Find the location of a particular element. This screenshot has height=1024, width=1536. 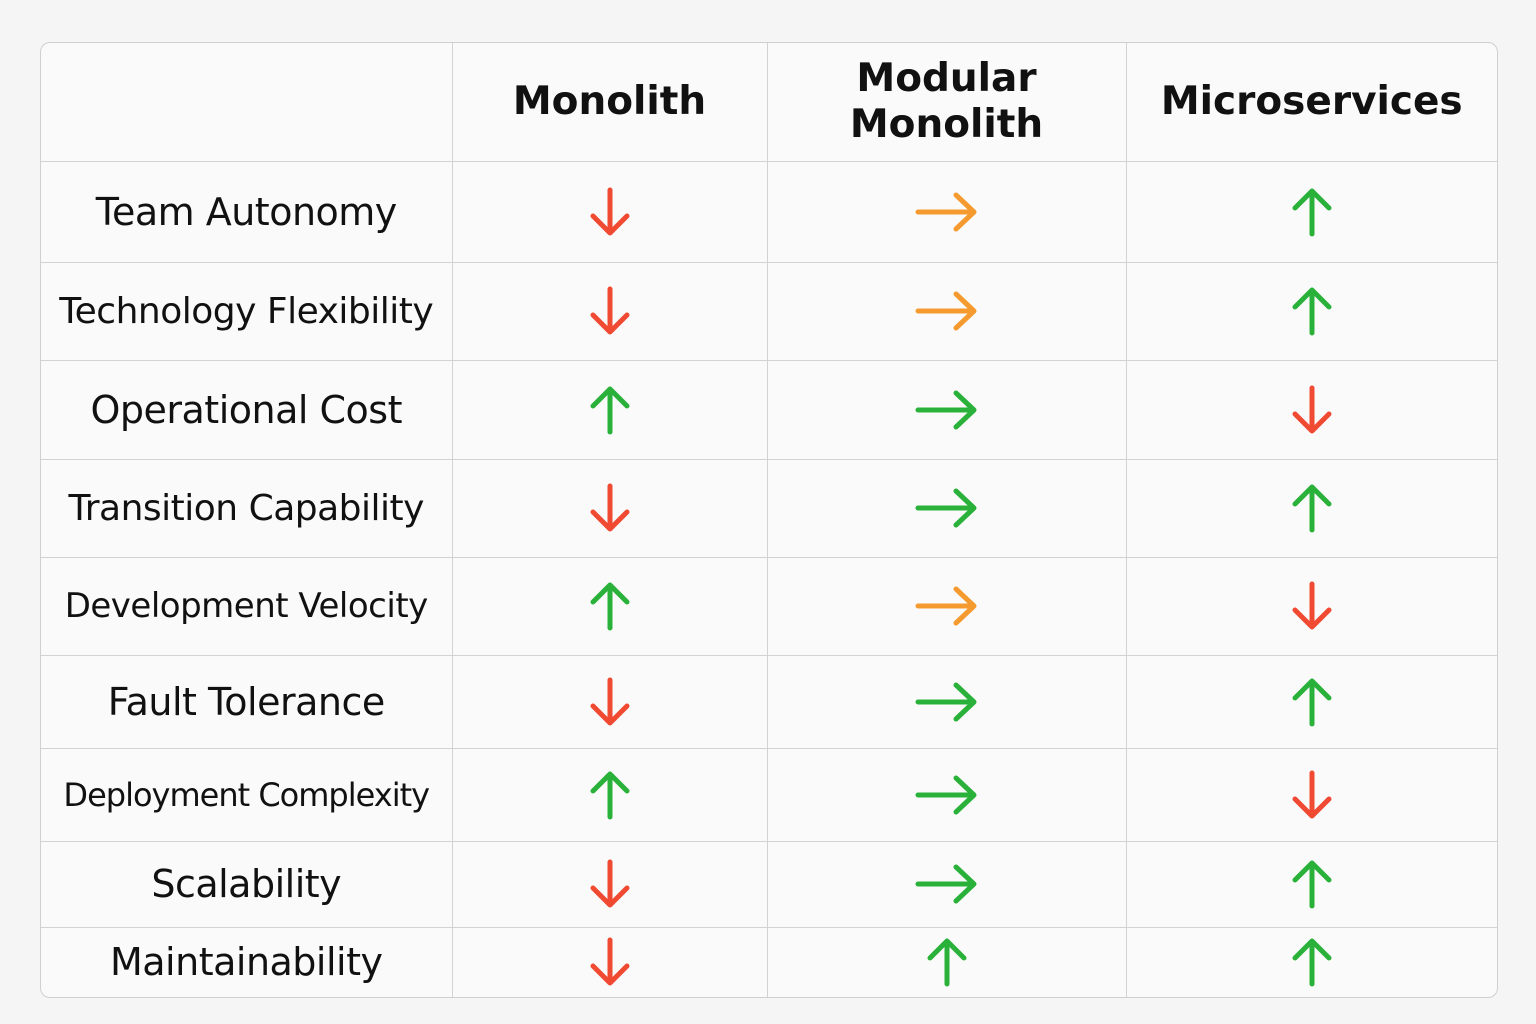

row-label: Maintainability is located at coordinates (247, 961).